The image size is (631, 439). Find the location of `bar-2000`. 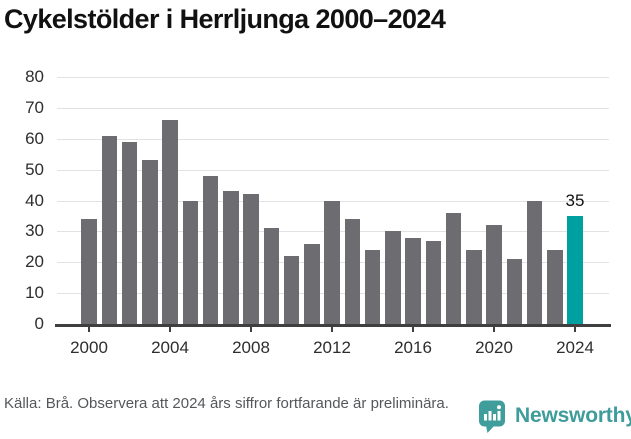

bar-2000 is located at coordinates (89, 271).